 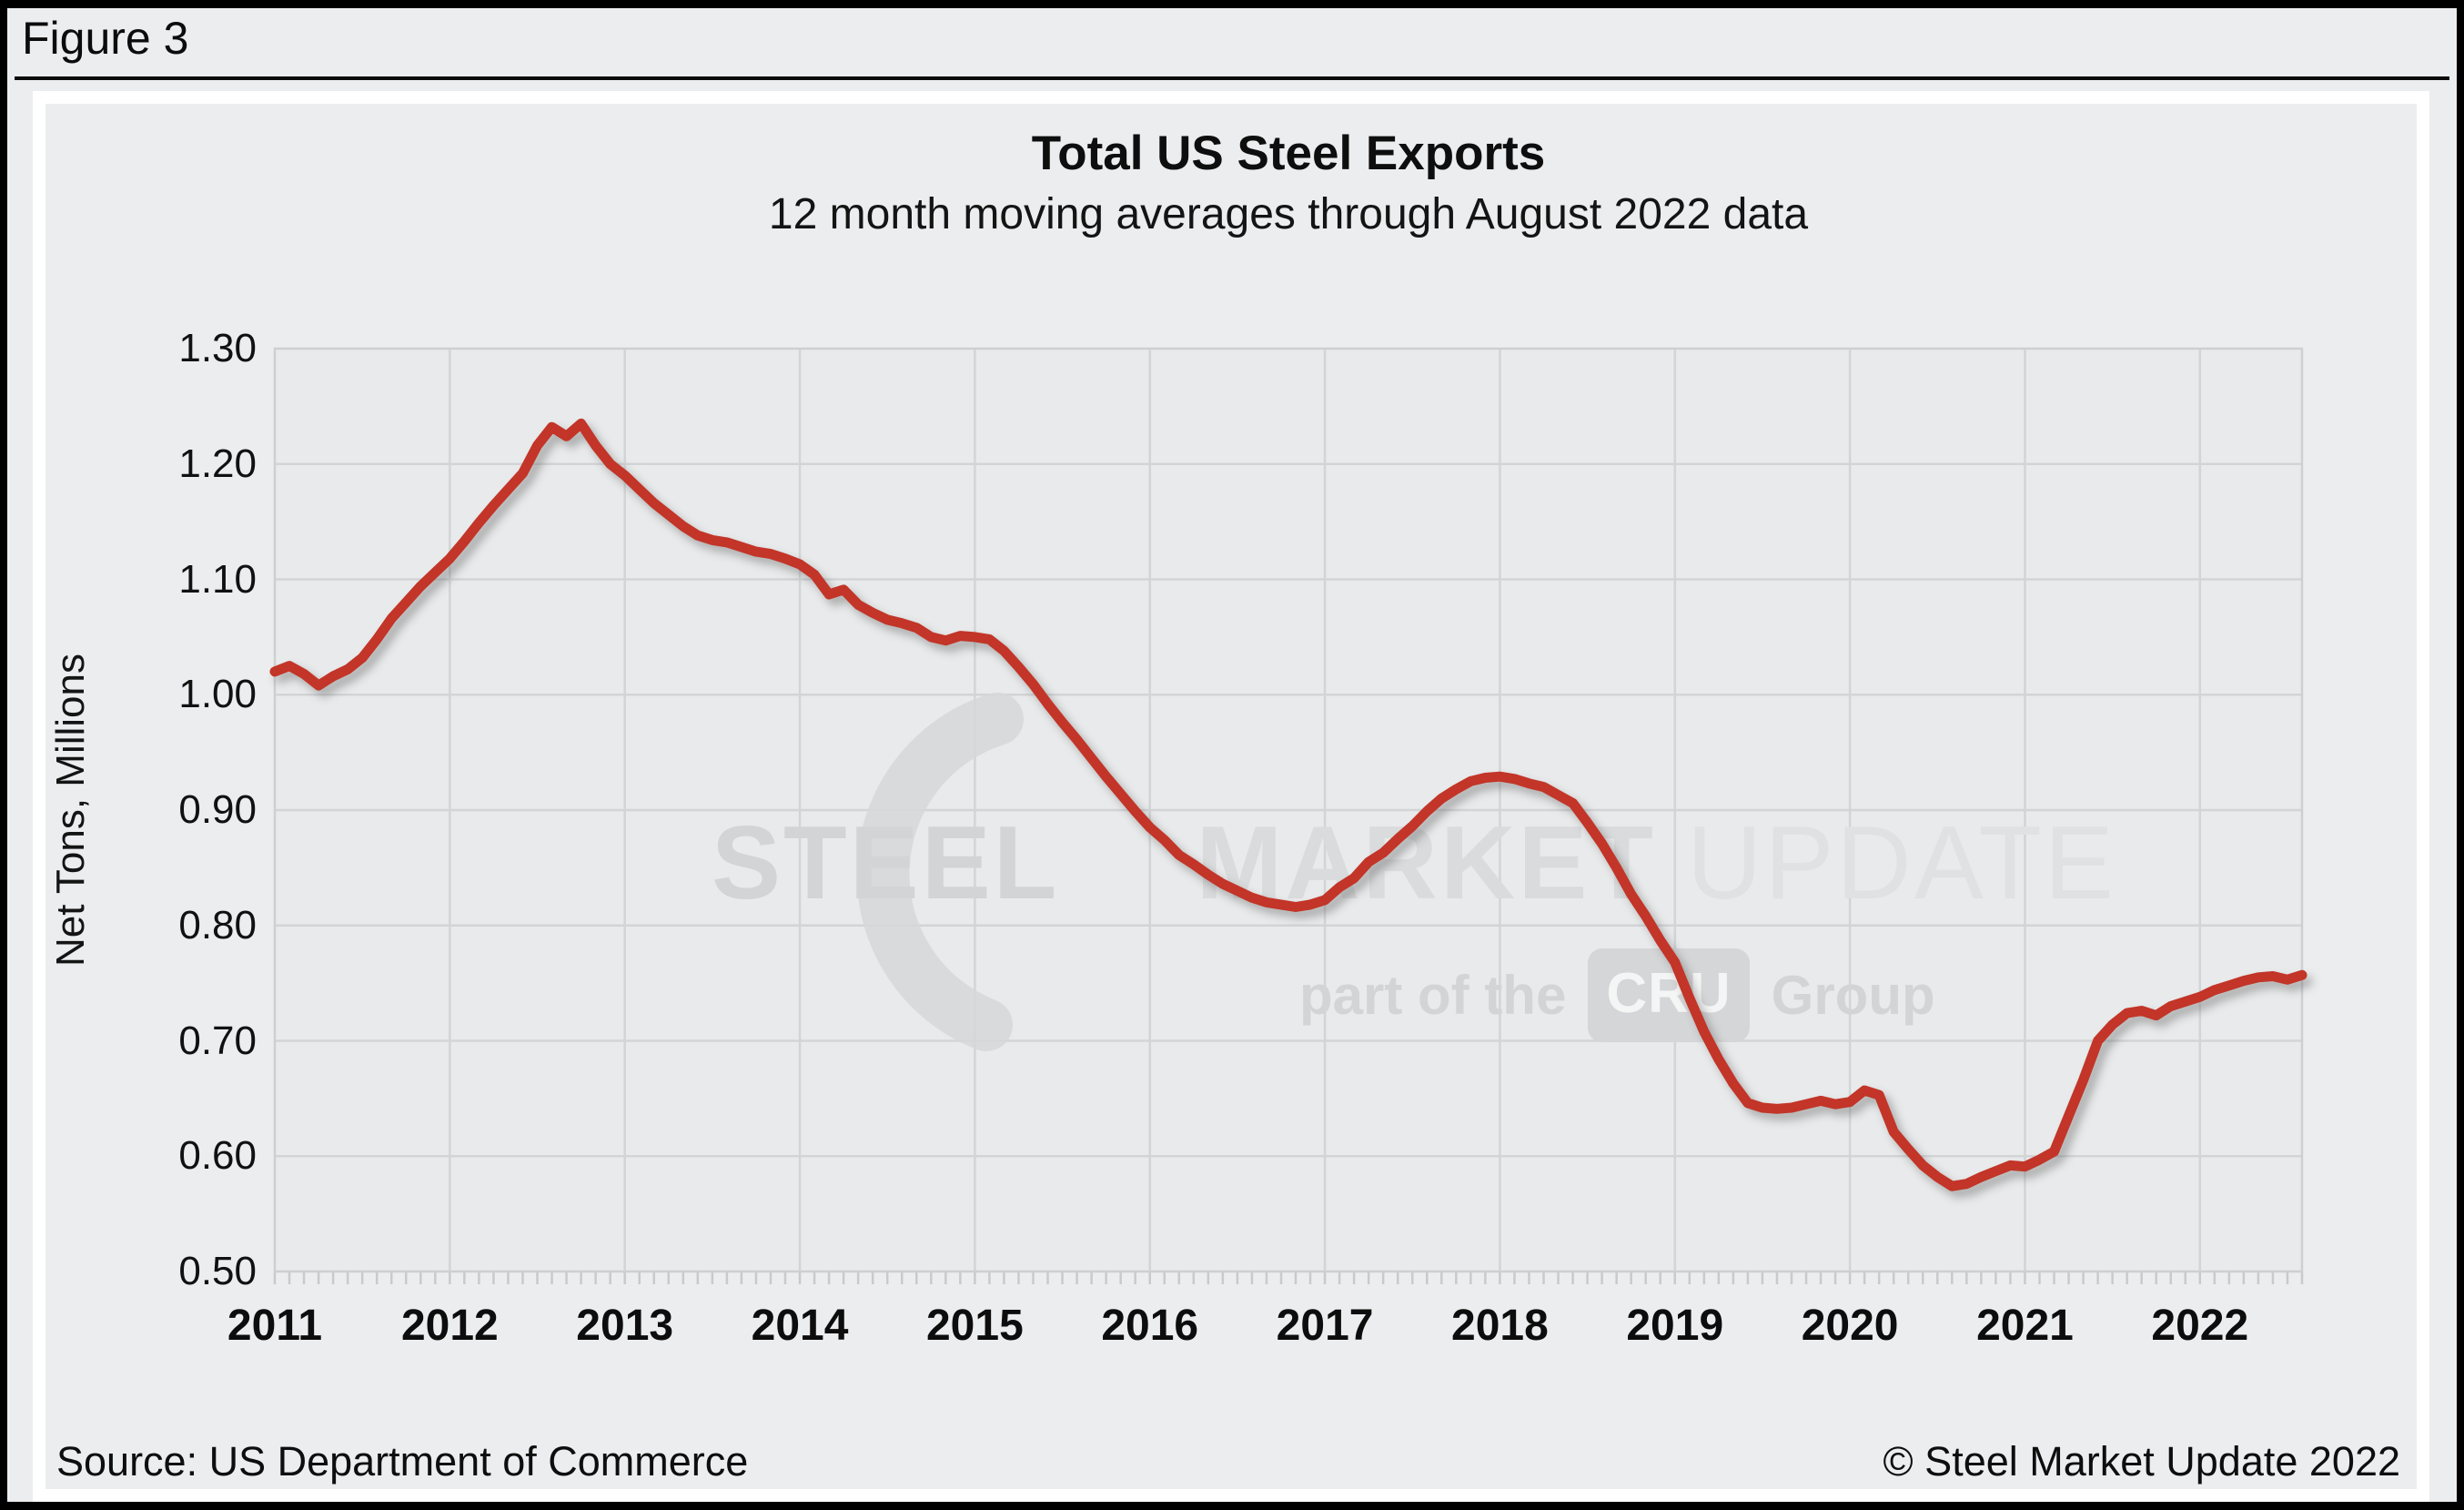 What do you see at coordinates (2025, 1326) in the screenshot?
I see `x-tick-label: 2021` at bounding box center [2025, 1326].